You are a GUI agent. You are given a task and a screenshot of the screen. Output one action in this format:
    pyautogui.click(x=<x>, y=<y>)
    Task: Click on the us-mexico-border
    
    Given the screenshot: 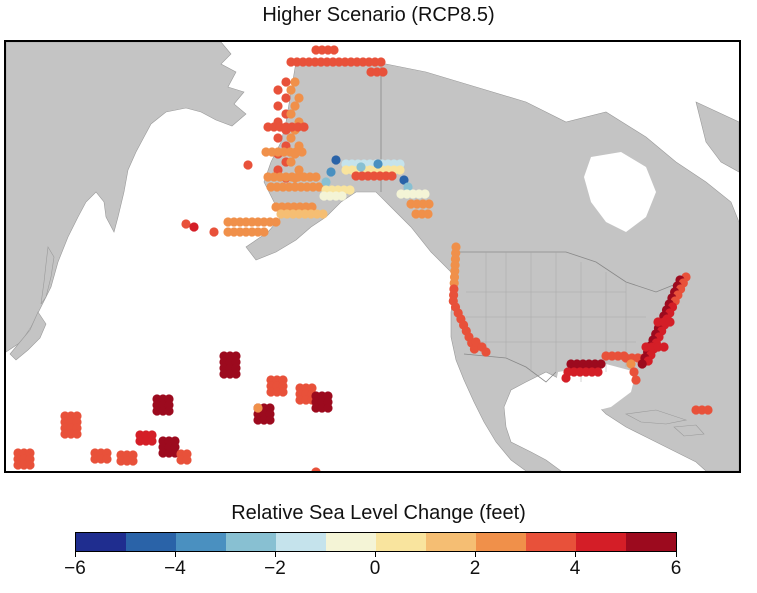 What is the action you would take?
    pyautogui.click(x=510, y=368)
    